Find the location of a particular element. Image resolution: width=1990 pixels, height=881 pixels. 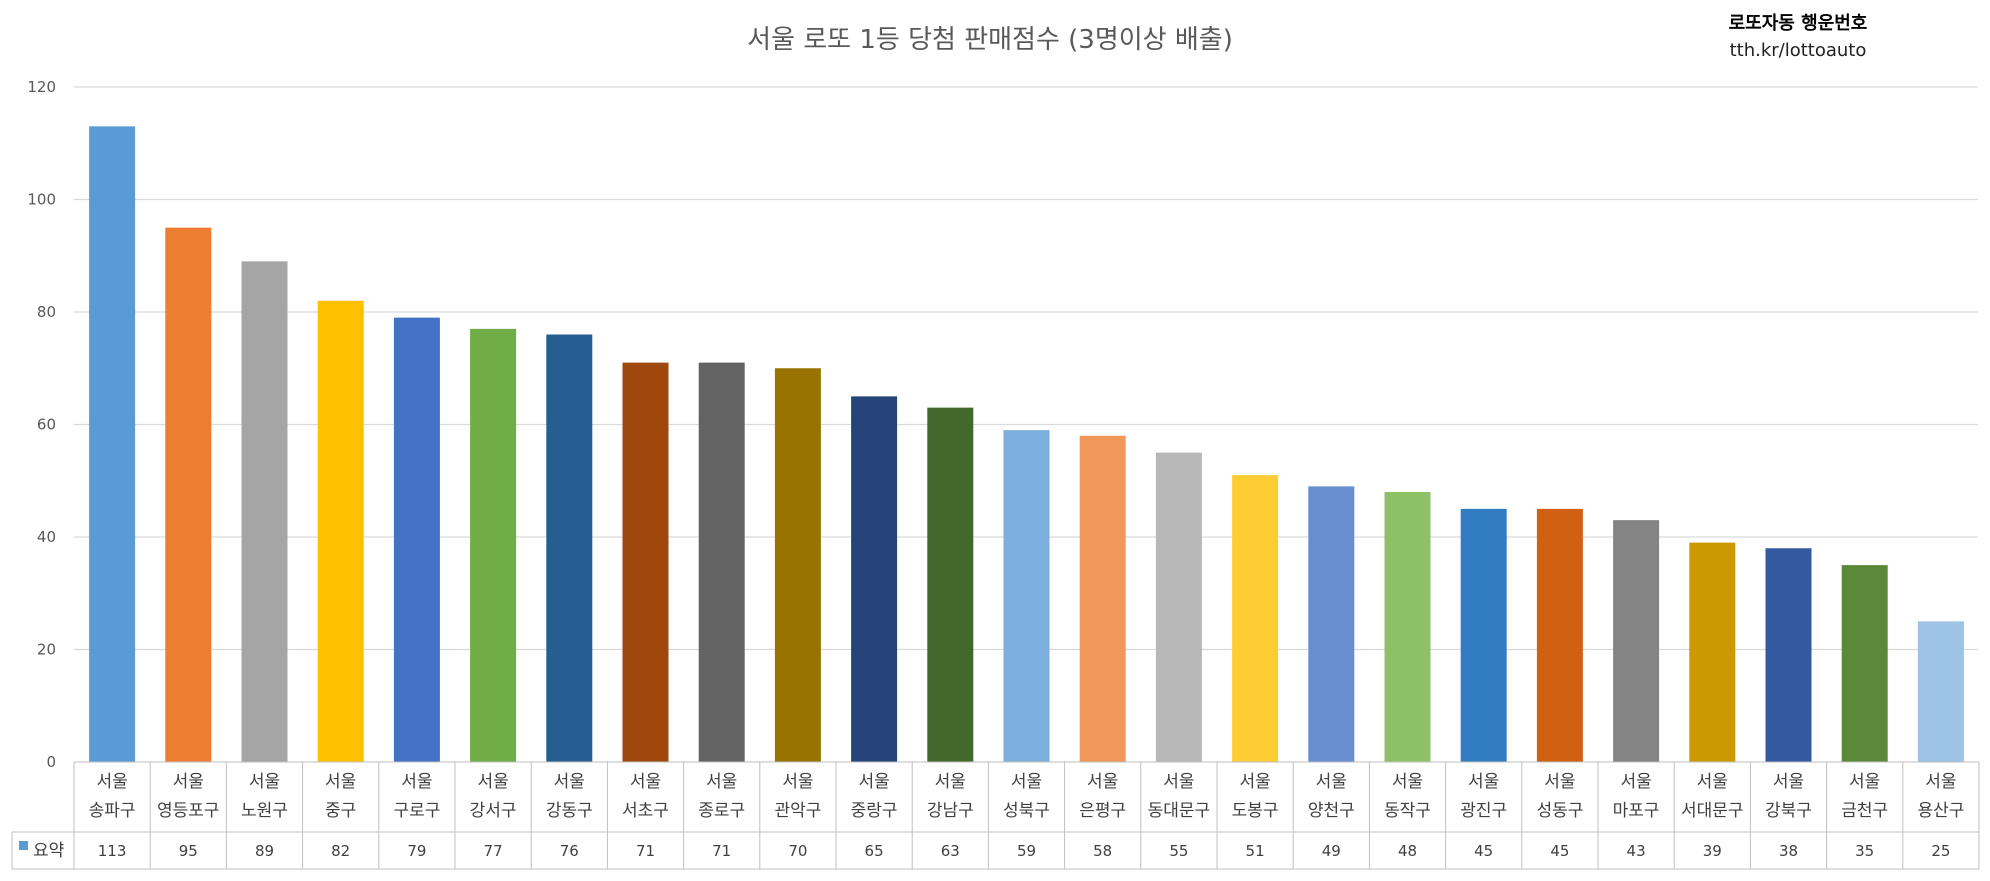

y-tick-label: 40 is located at coordinates (46, 537).